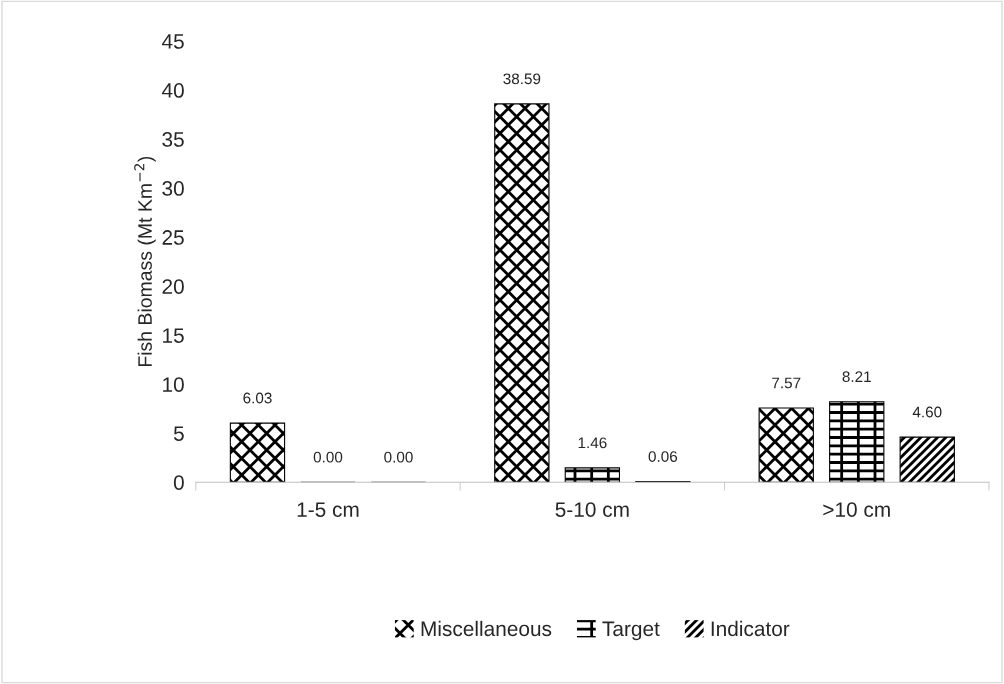 This screenshot has height=684, width=1004. What do you see at coordinates (178, 482) in the screenshot?
I see `y-tick-label: 0` at bounding box center [178, 482].